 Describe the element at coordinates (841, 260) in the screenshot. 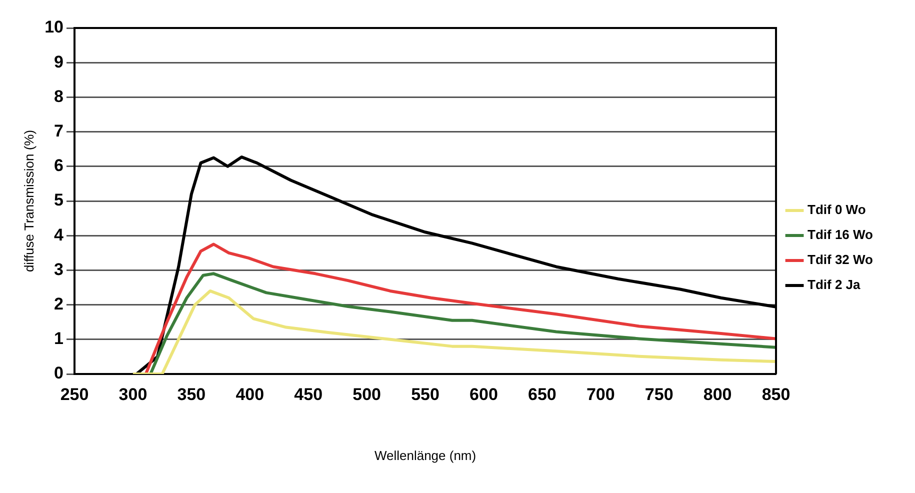

I see `legend-label: Tdif 32 Wo` at that location.